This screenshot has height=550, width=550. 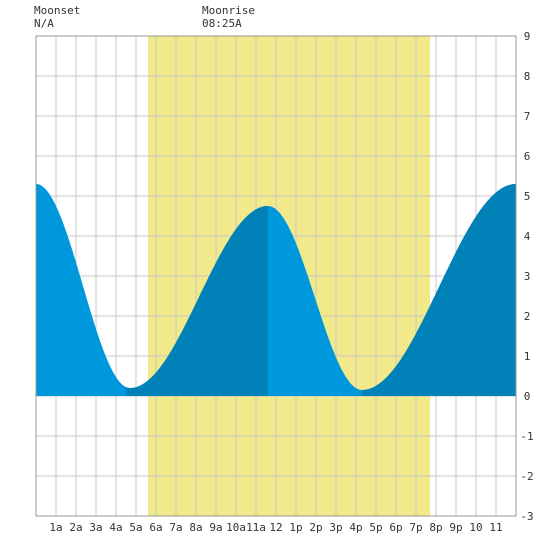 What do you see at coordinates (55, 527) in the screenshot?
I see `x-tick-label: 1a` at bounding box center [55, 527].